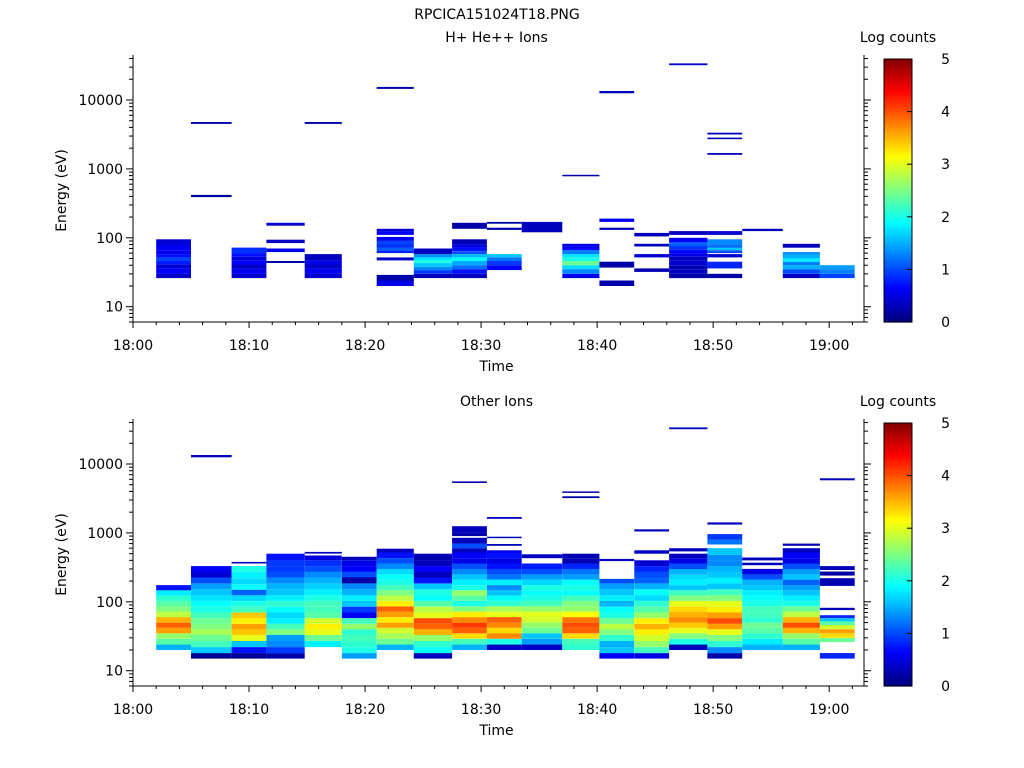 This screenshot has width=1024, height=768. What do you see at coordinates (945, 60) in the screenshot?
I see `colorbar-tick-label: 5` at bounding box center [945, 60].